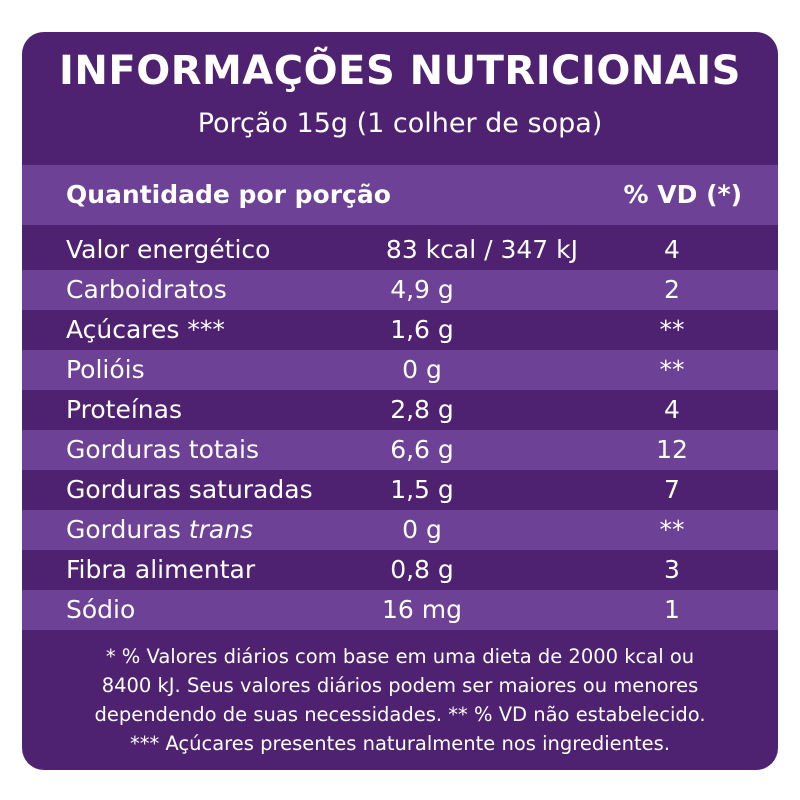  What do you see at coordinates (672, 289) in the screenshot?
I see `nutrient-daily-value: 2` at bounding box center [672, 289].